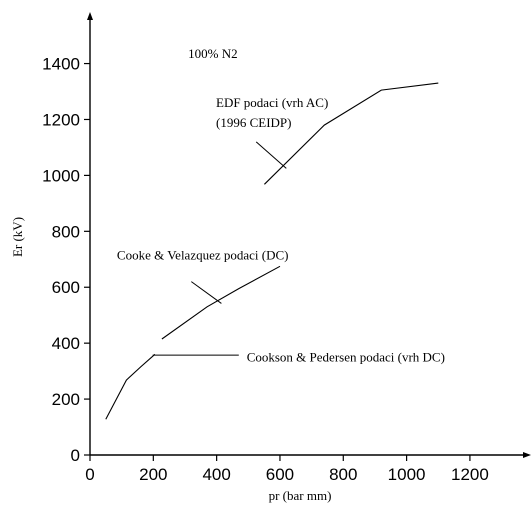 The image size is (531, 508). What do you see at coordinates (66, 231) in the screenshot?
I see `y-tick-label: 800` at bounding box center [66, 231].